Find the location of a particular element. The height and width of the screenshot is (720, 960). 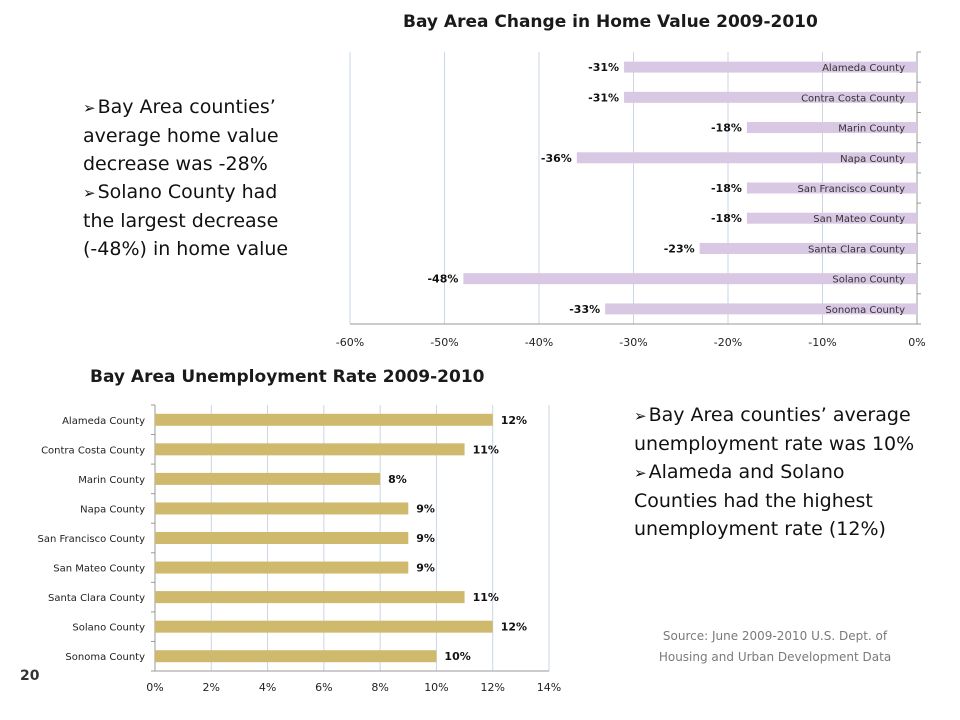

home-value-chart-title: Bay Area Change in Home Value 2009-2010 is located at coordinates (610, 22).